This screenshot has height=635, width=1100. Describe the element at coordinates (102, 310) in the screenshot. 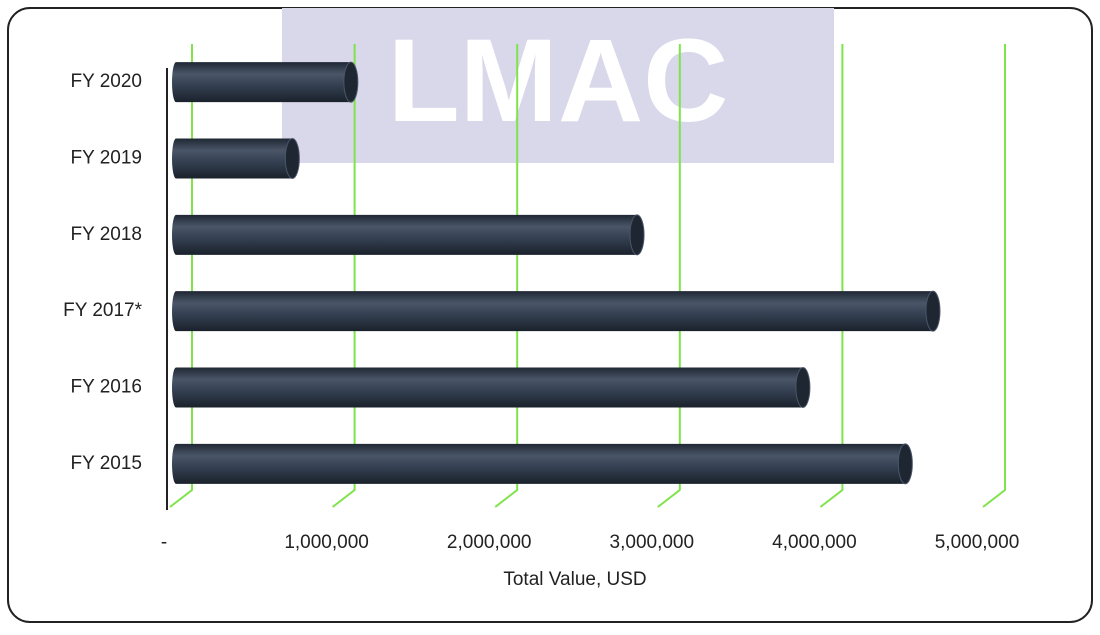

I see `y-tick-label: FY 2017*` at that location.